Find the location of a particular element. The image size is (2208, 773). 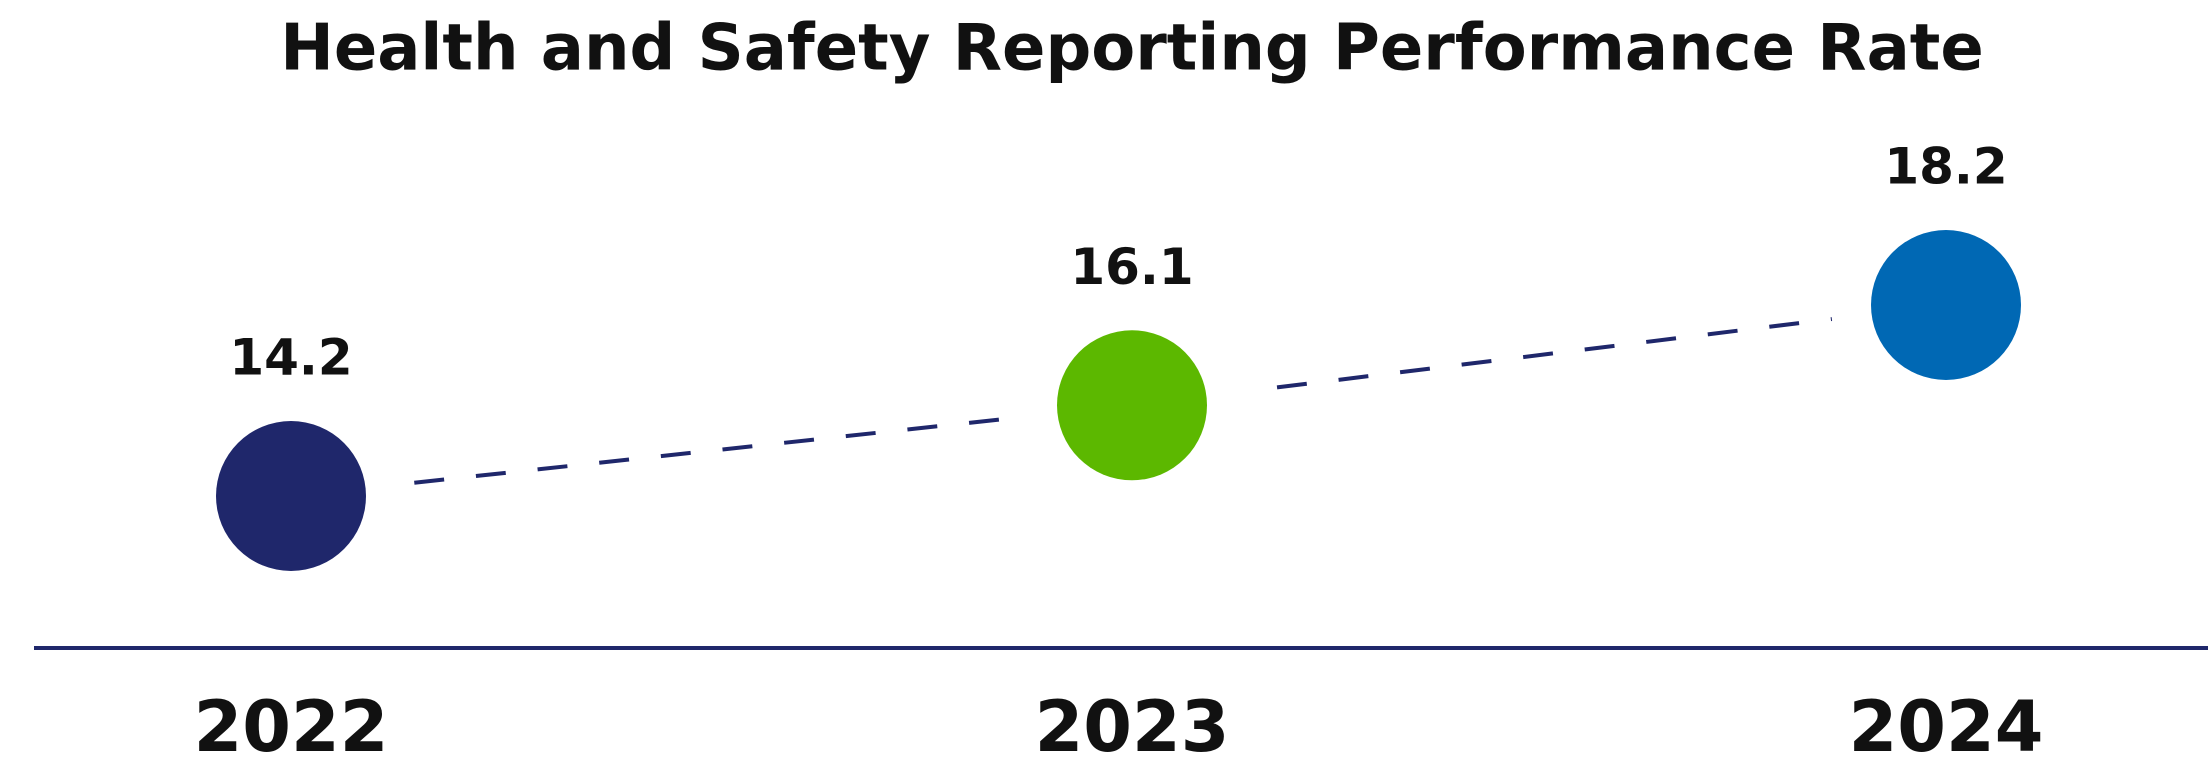

x-tick-label: 2023 is located at coordinates (1132, 727).